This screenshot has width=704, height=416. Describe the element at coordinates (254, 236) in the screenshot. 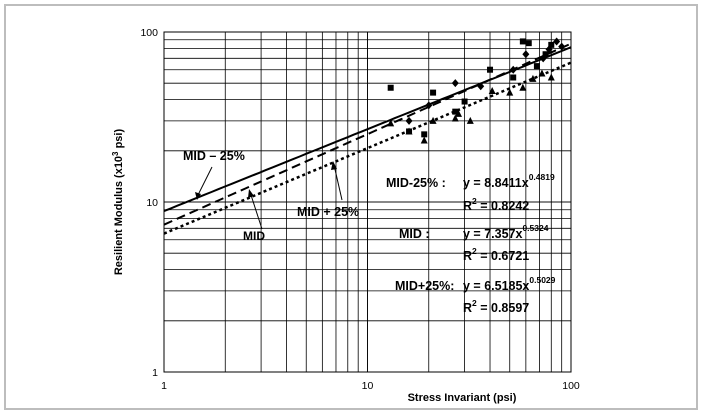

I see `label-mid: MID` at that location.